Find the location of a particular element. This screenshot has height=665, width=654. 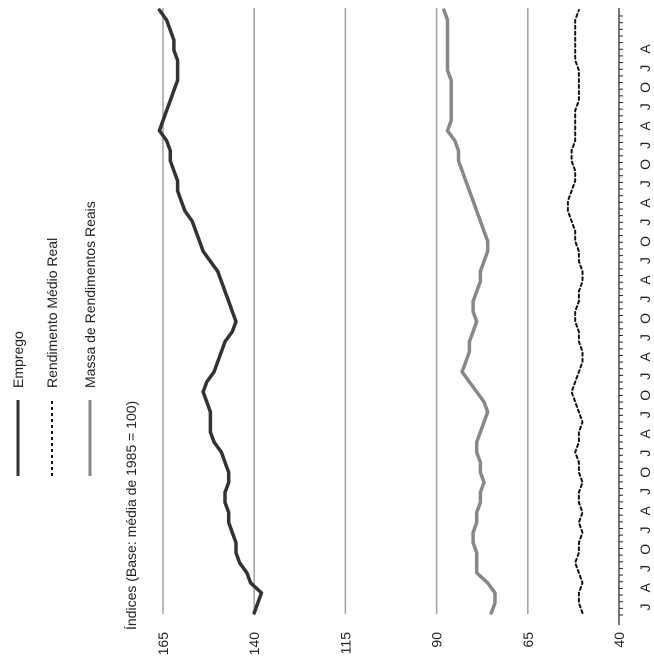

legend-label-1: Emprego is located at coordinates (18, 359).